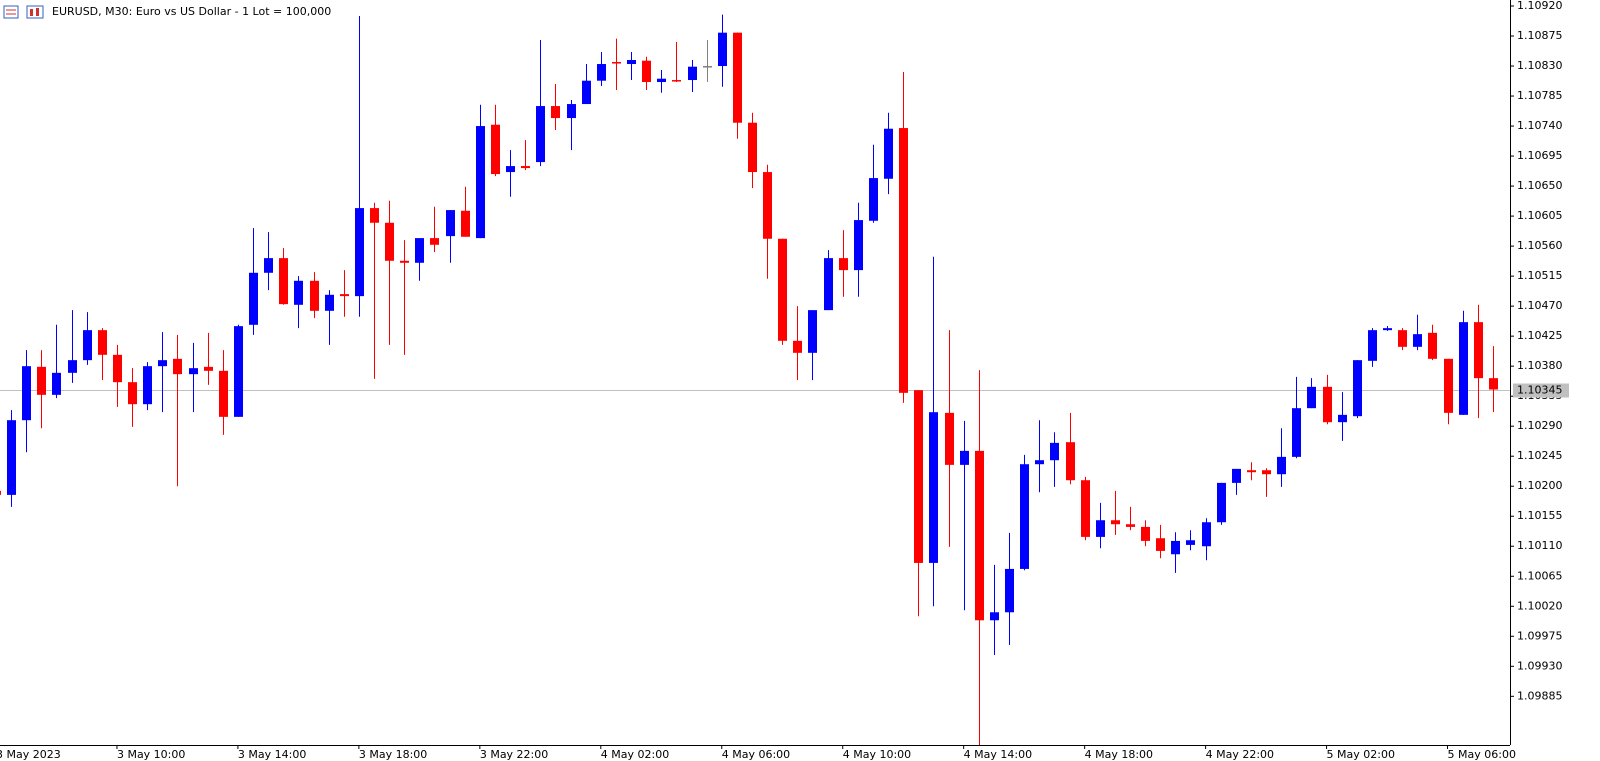 The height and width of the screenshot is (761, 1600). I want to click on x-tick-label: 4 May 18:00, so click(1119, 754).